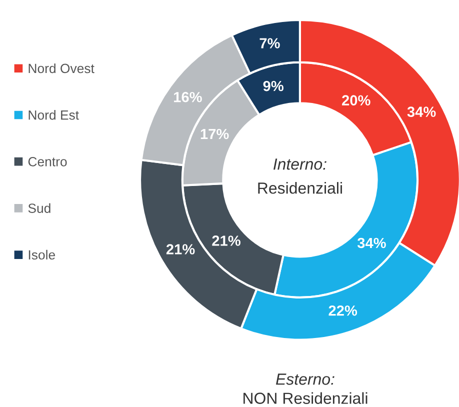 The height and width of the screenshot is (407, 459). I want to click on legend-label: Isole, so click(41, 255).